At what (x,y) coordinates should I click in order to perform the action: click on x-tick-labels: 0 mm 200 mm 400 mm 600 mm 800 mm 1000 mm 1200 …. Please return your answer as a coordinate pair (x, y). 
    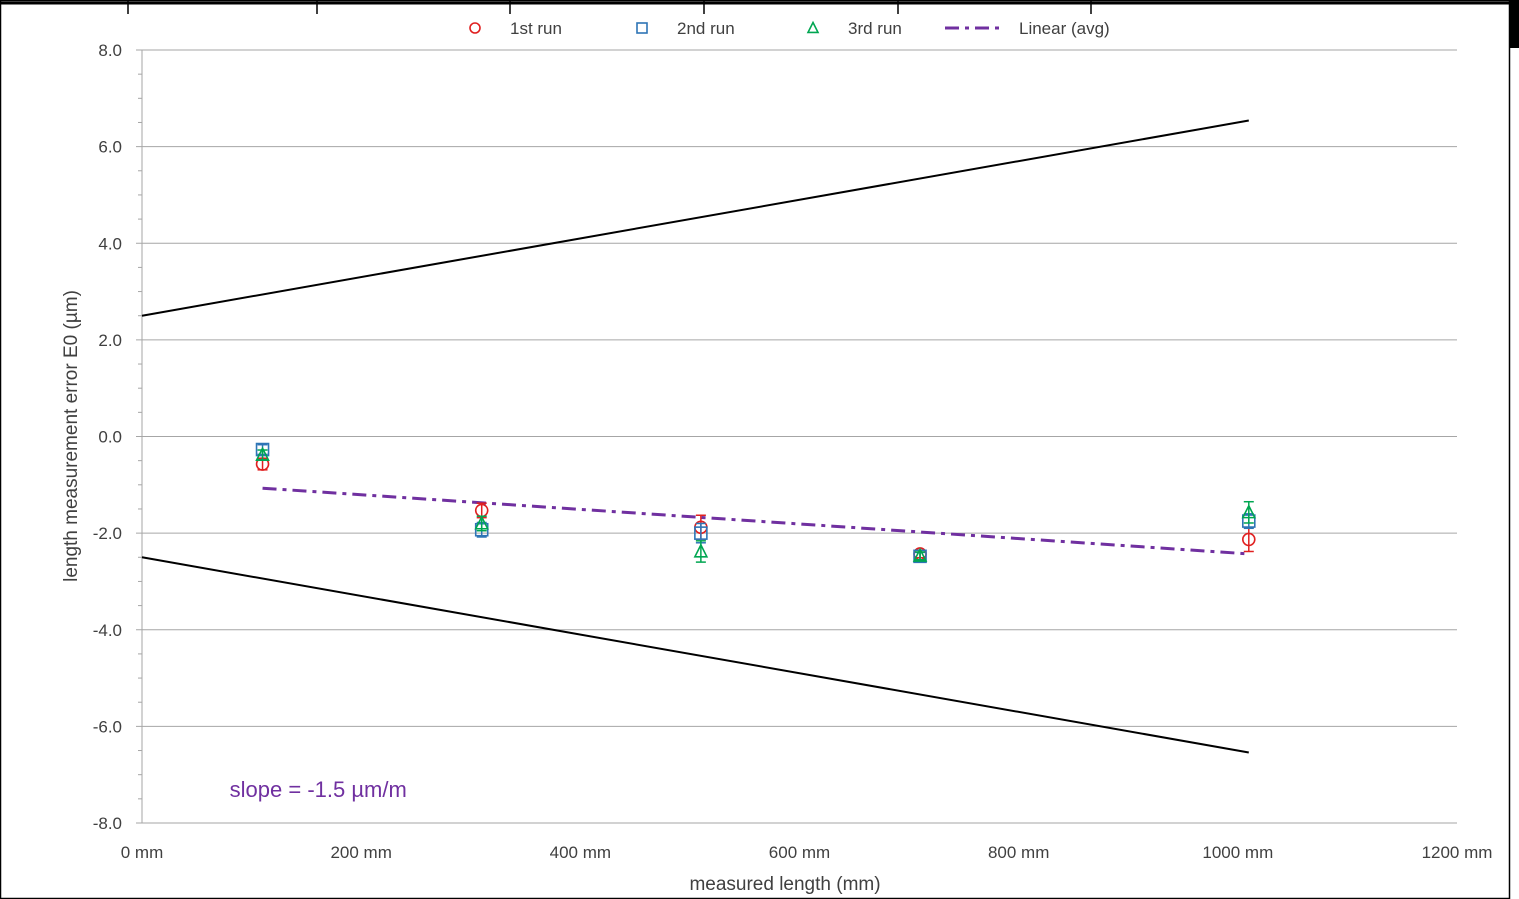
    Looking at the image, I should click on (807, 852).